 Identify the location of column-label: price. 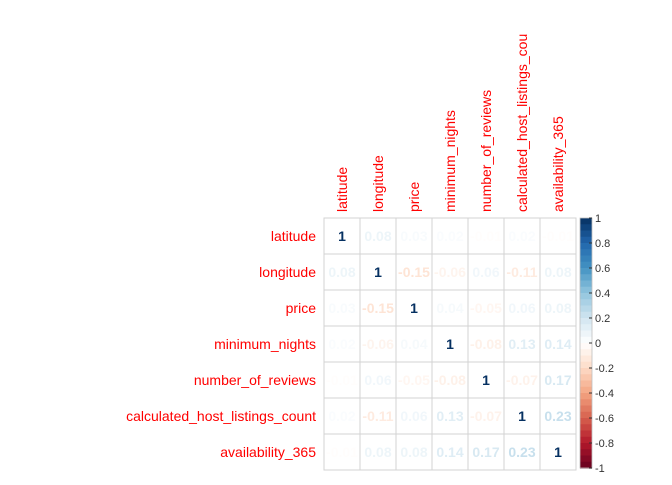
(414, 196).